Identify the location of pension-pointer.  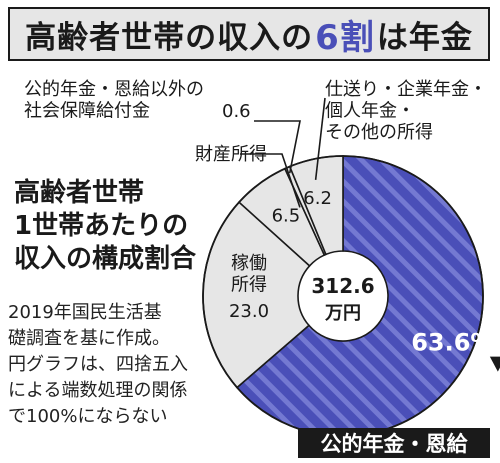
(494, 364).